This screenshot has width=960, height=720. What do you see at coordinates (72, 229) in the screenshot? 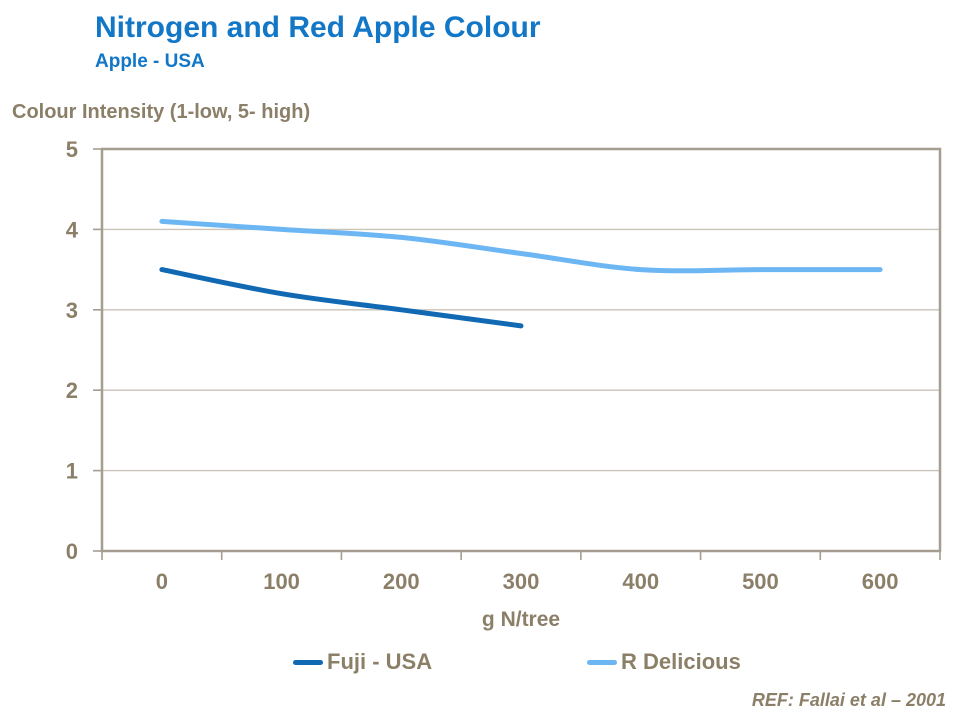
I see `y-tick-label: 4` at bounding box center [72, 229].